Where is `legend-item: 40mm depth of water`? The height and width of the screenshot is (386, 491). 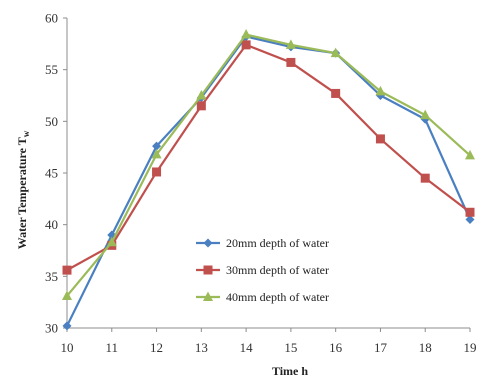
legend-item: 40mm depth of water is located at coordinates (262, 297).